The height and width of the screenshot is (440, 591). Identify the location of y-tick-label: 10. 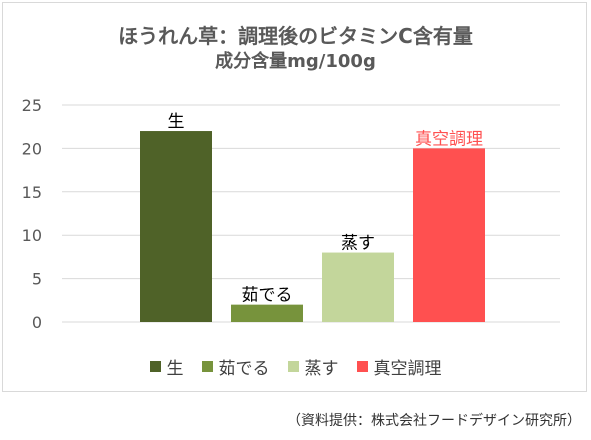
(32, 235).